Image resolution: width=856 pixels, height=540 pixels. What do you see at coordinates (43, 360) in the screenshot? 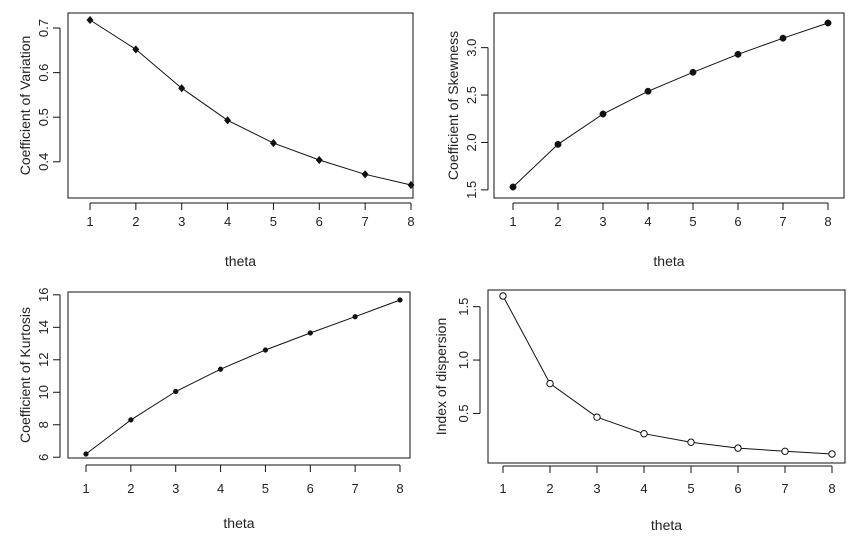
I see `y-tick-label: 12` at bounding box center [43, 360].